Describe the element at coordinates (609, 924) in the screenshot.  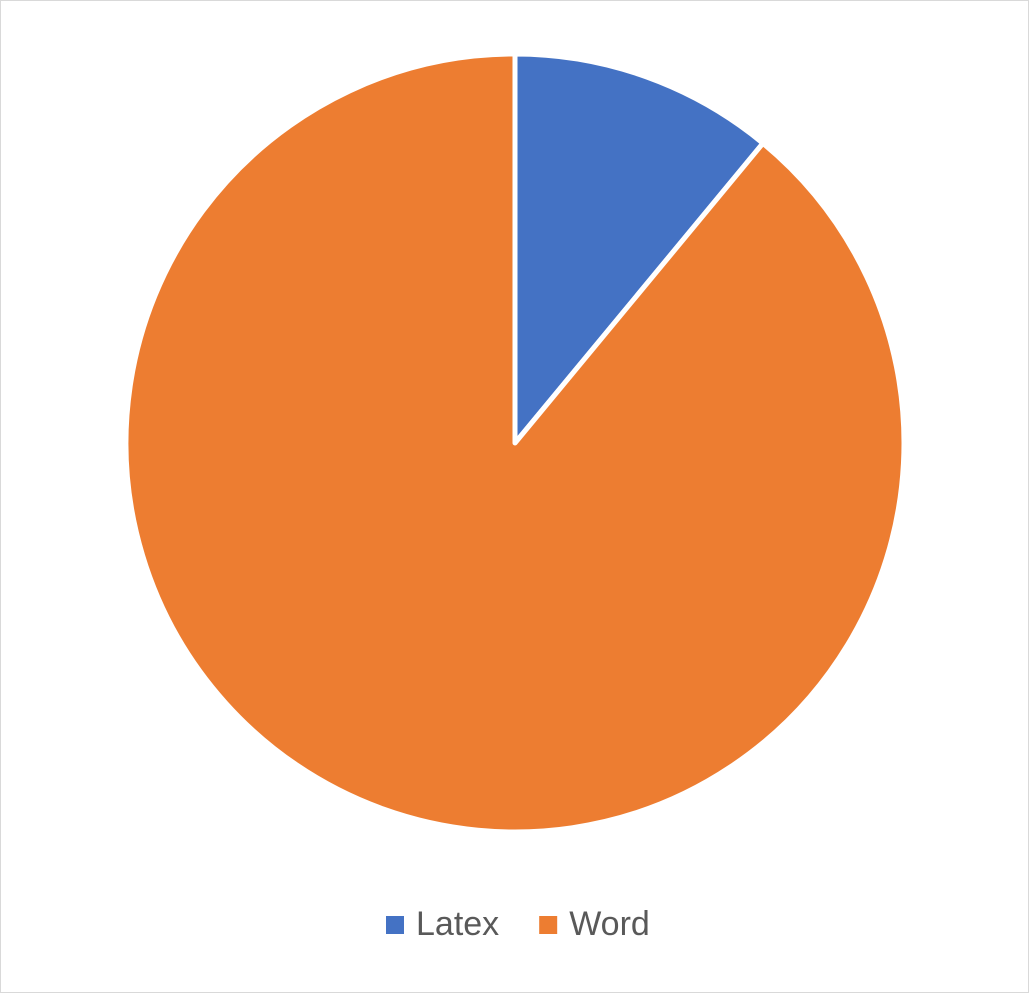
I see `legend-label: Word` at that location.